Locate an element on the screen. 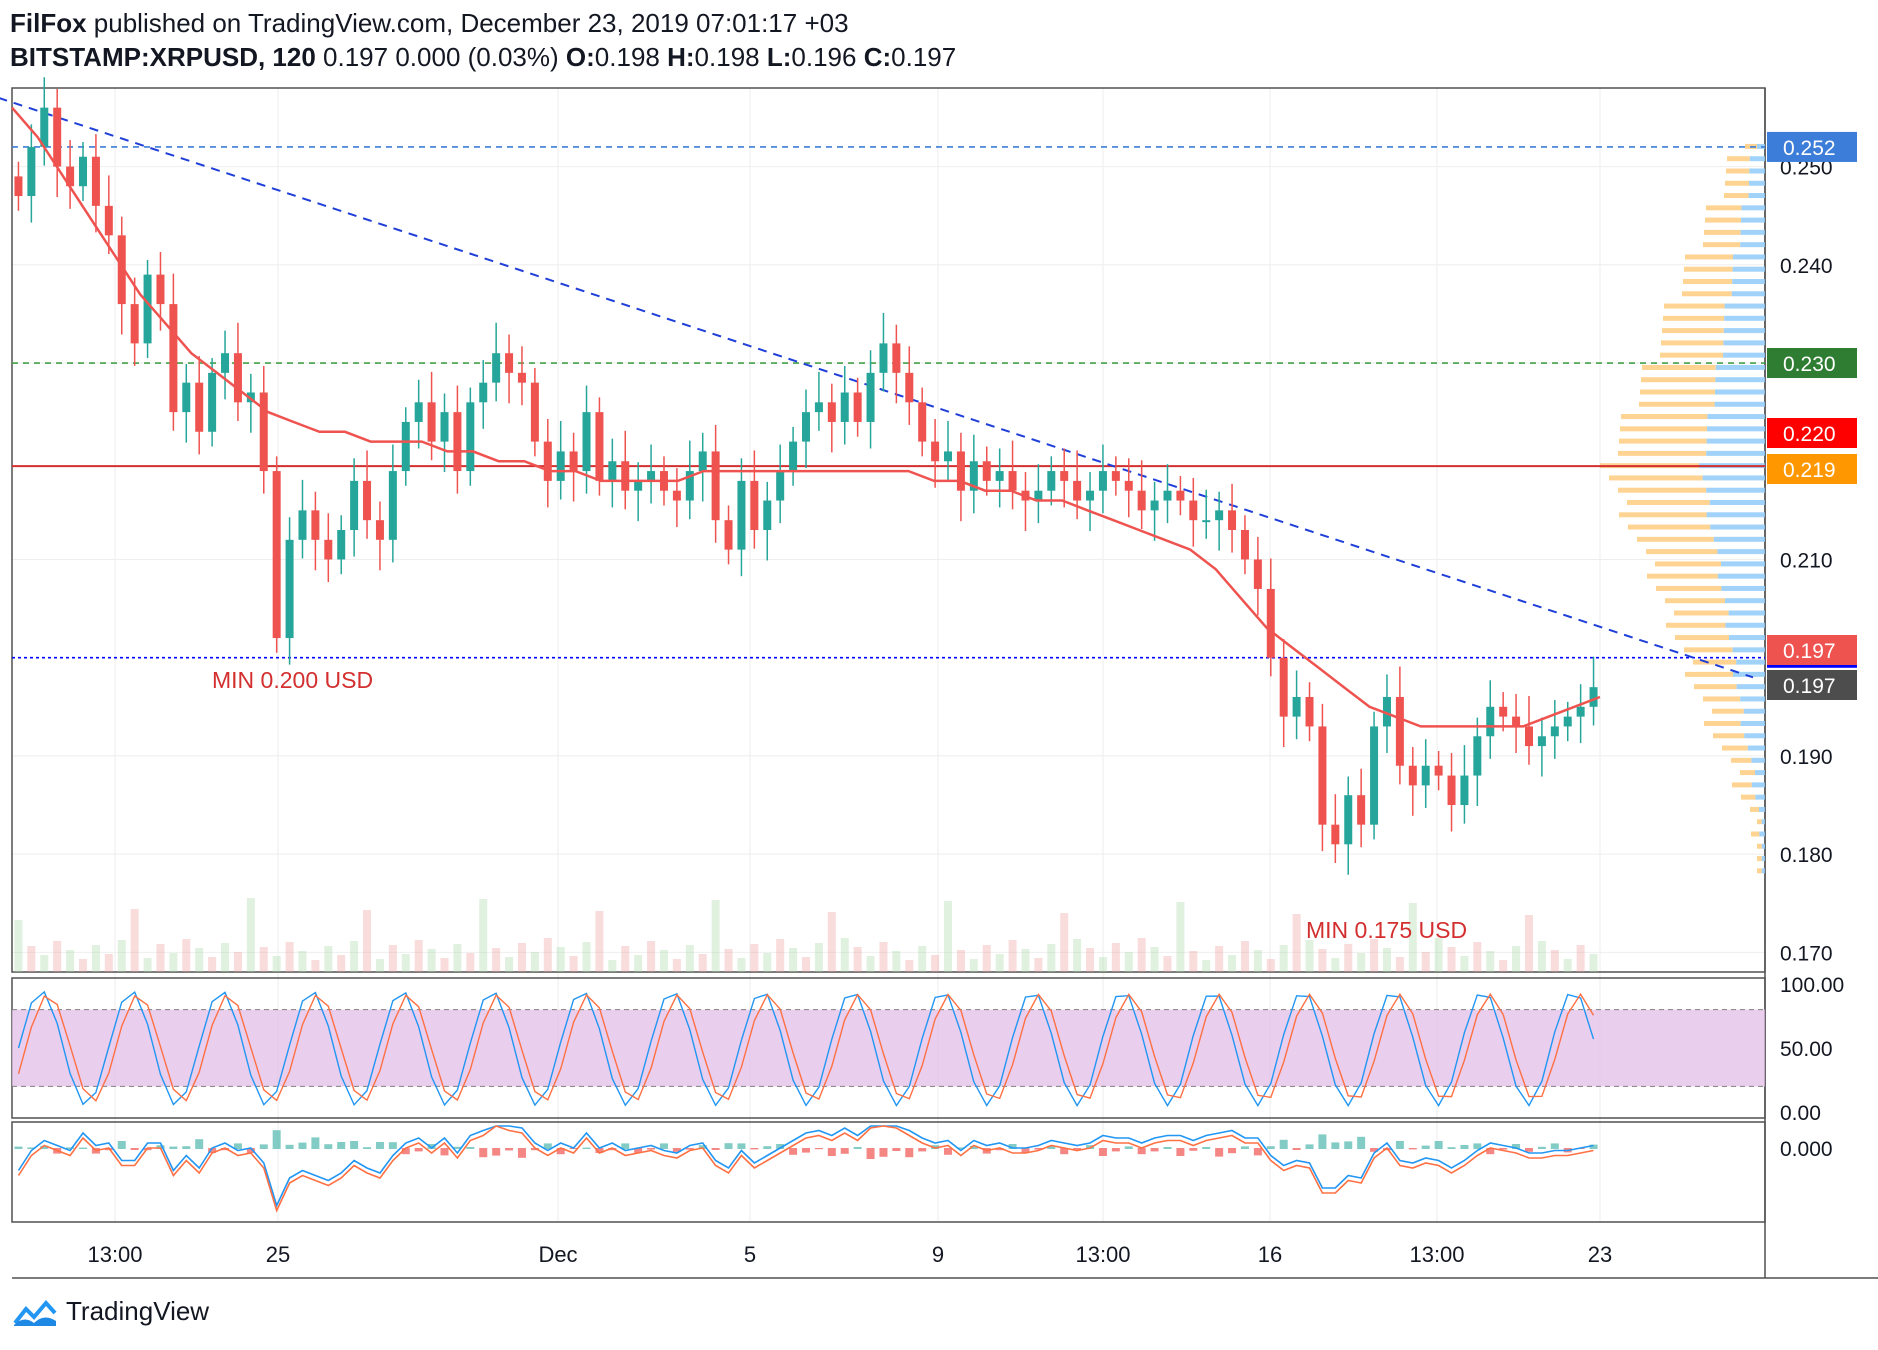  price-label-box is located at coordinates (1812, 146).